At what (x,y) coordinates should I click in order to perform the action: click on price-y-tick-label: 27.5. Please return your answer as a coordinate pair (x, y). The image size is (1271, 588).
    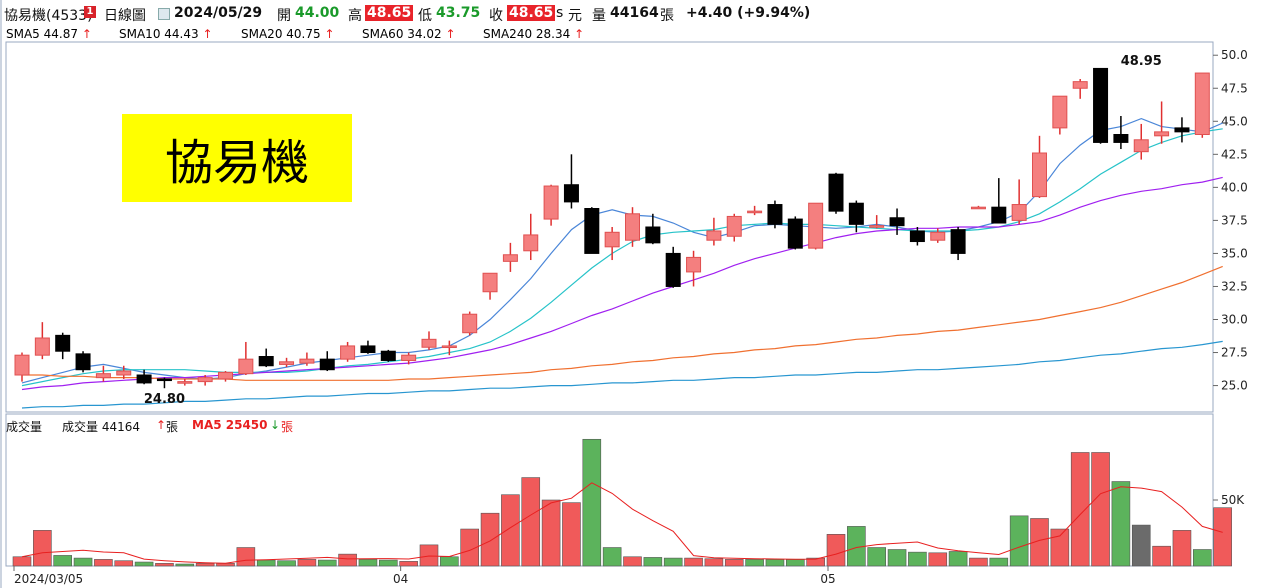
    Looking at the image, I should click on (1234, 353).